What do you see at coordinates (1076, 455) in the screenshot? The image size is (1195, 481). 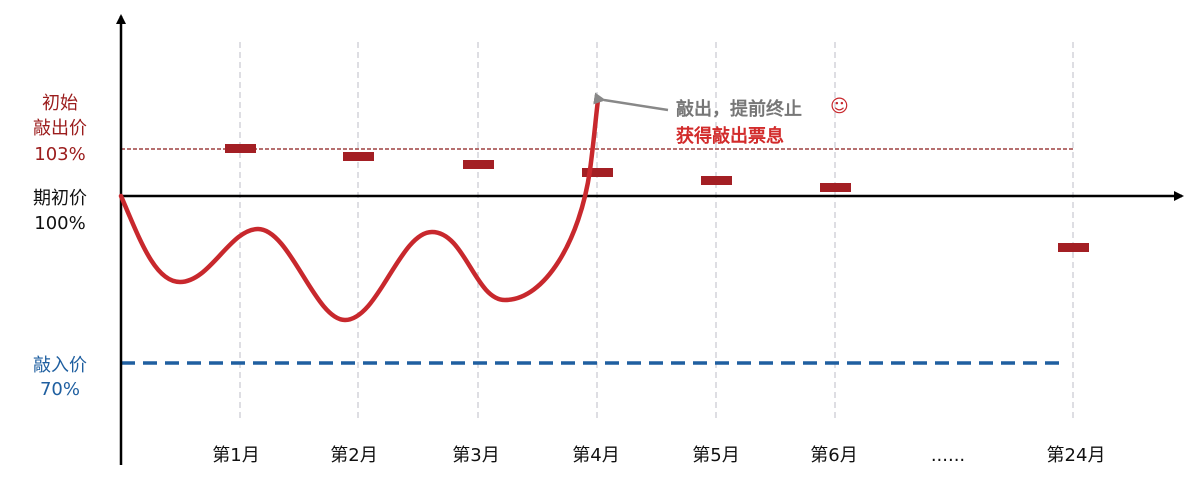 I see `month-label: 第24月` at bounding box center [1076, 455].